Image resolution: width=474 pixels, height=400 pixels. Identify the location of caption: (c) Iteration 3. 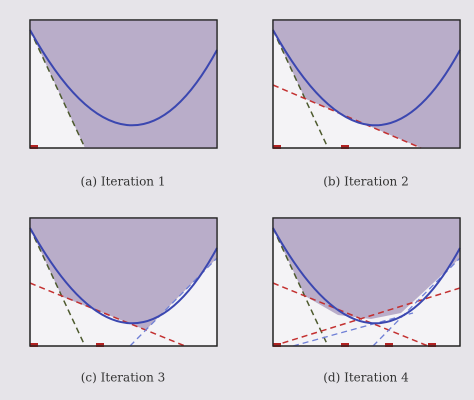
(123, 378).